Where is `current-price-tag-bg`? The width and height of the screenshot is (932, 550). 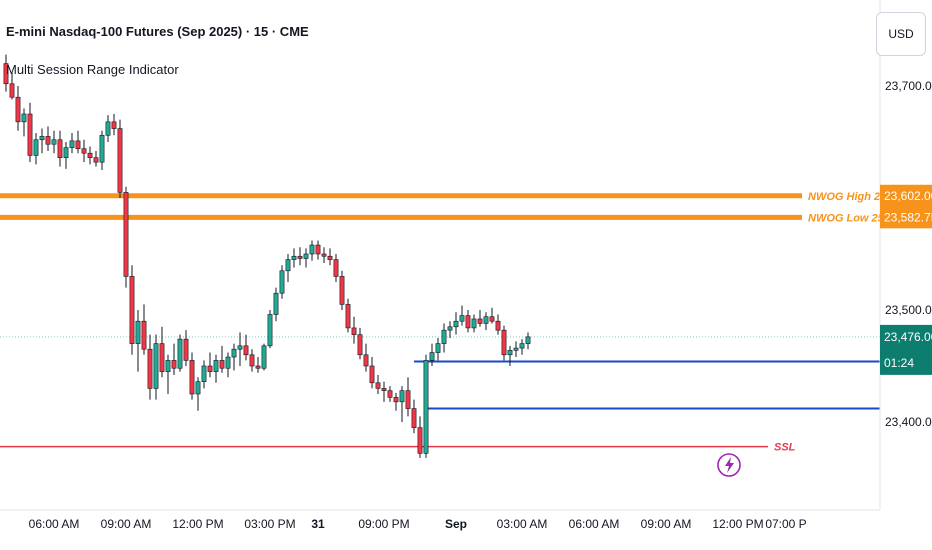
current-price-tag-bg is located at coordinates (906, 349).